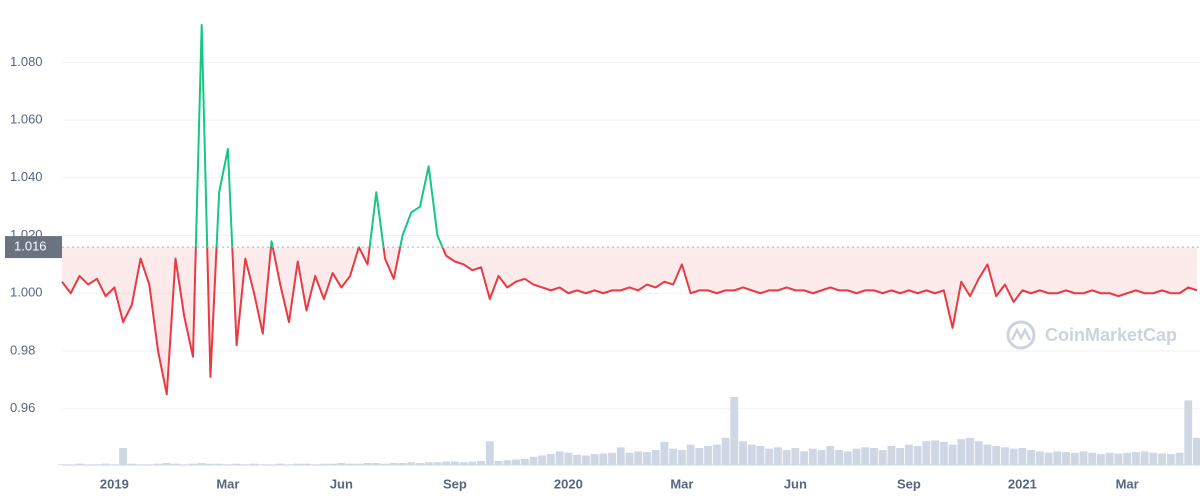  I want to click on y-tick-label: 1.080, so click(26, 61).